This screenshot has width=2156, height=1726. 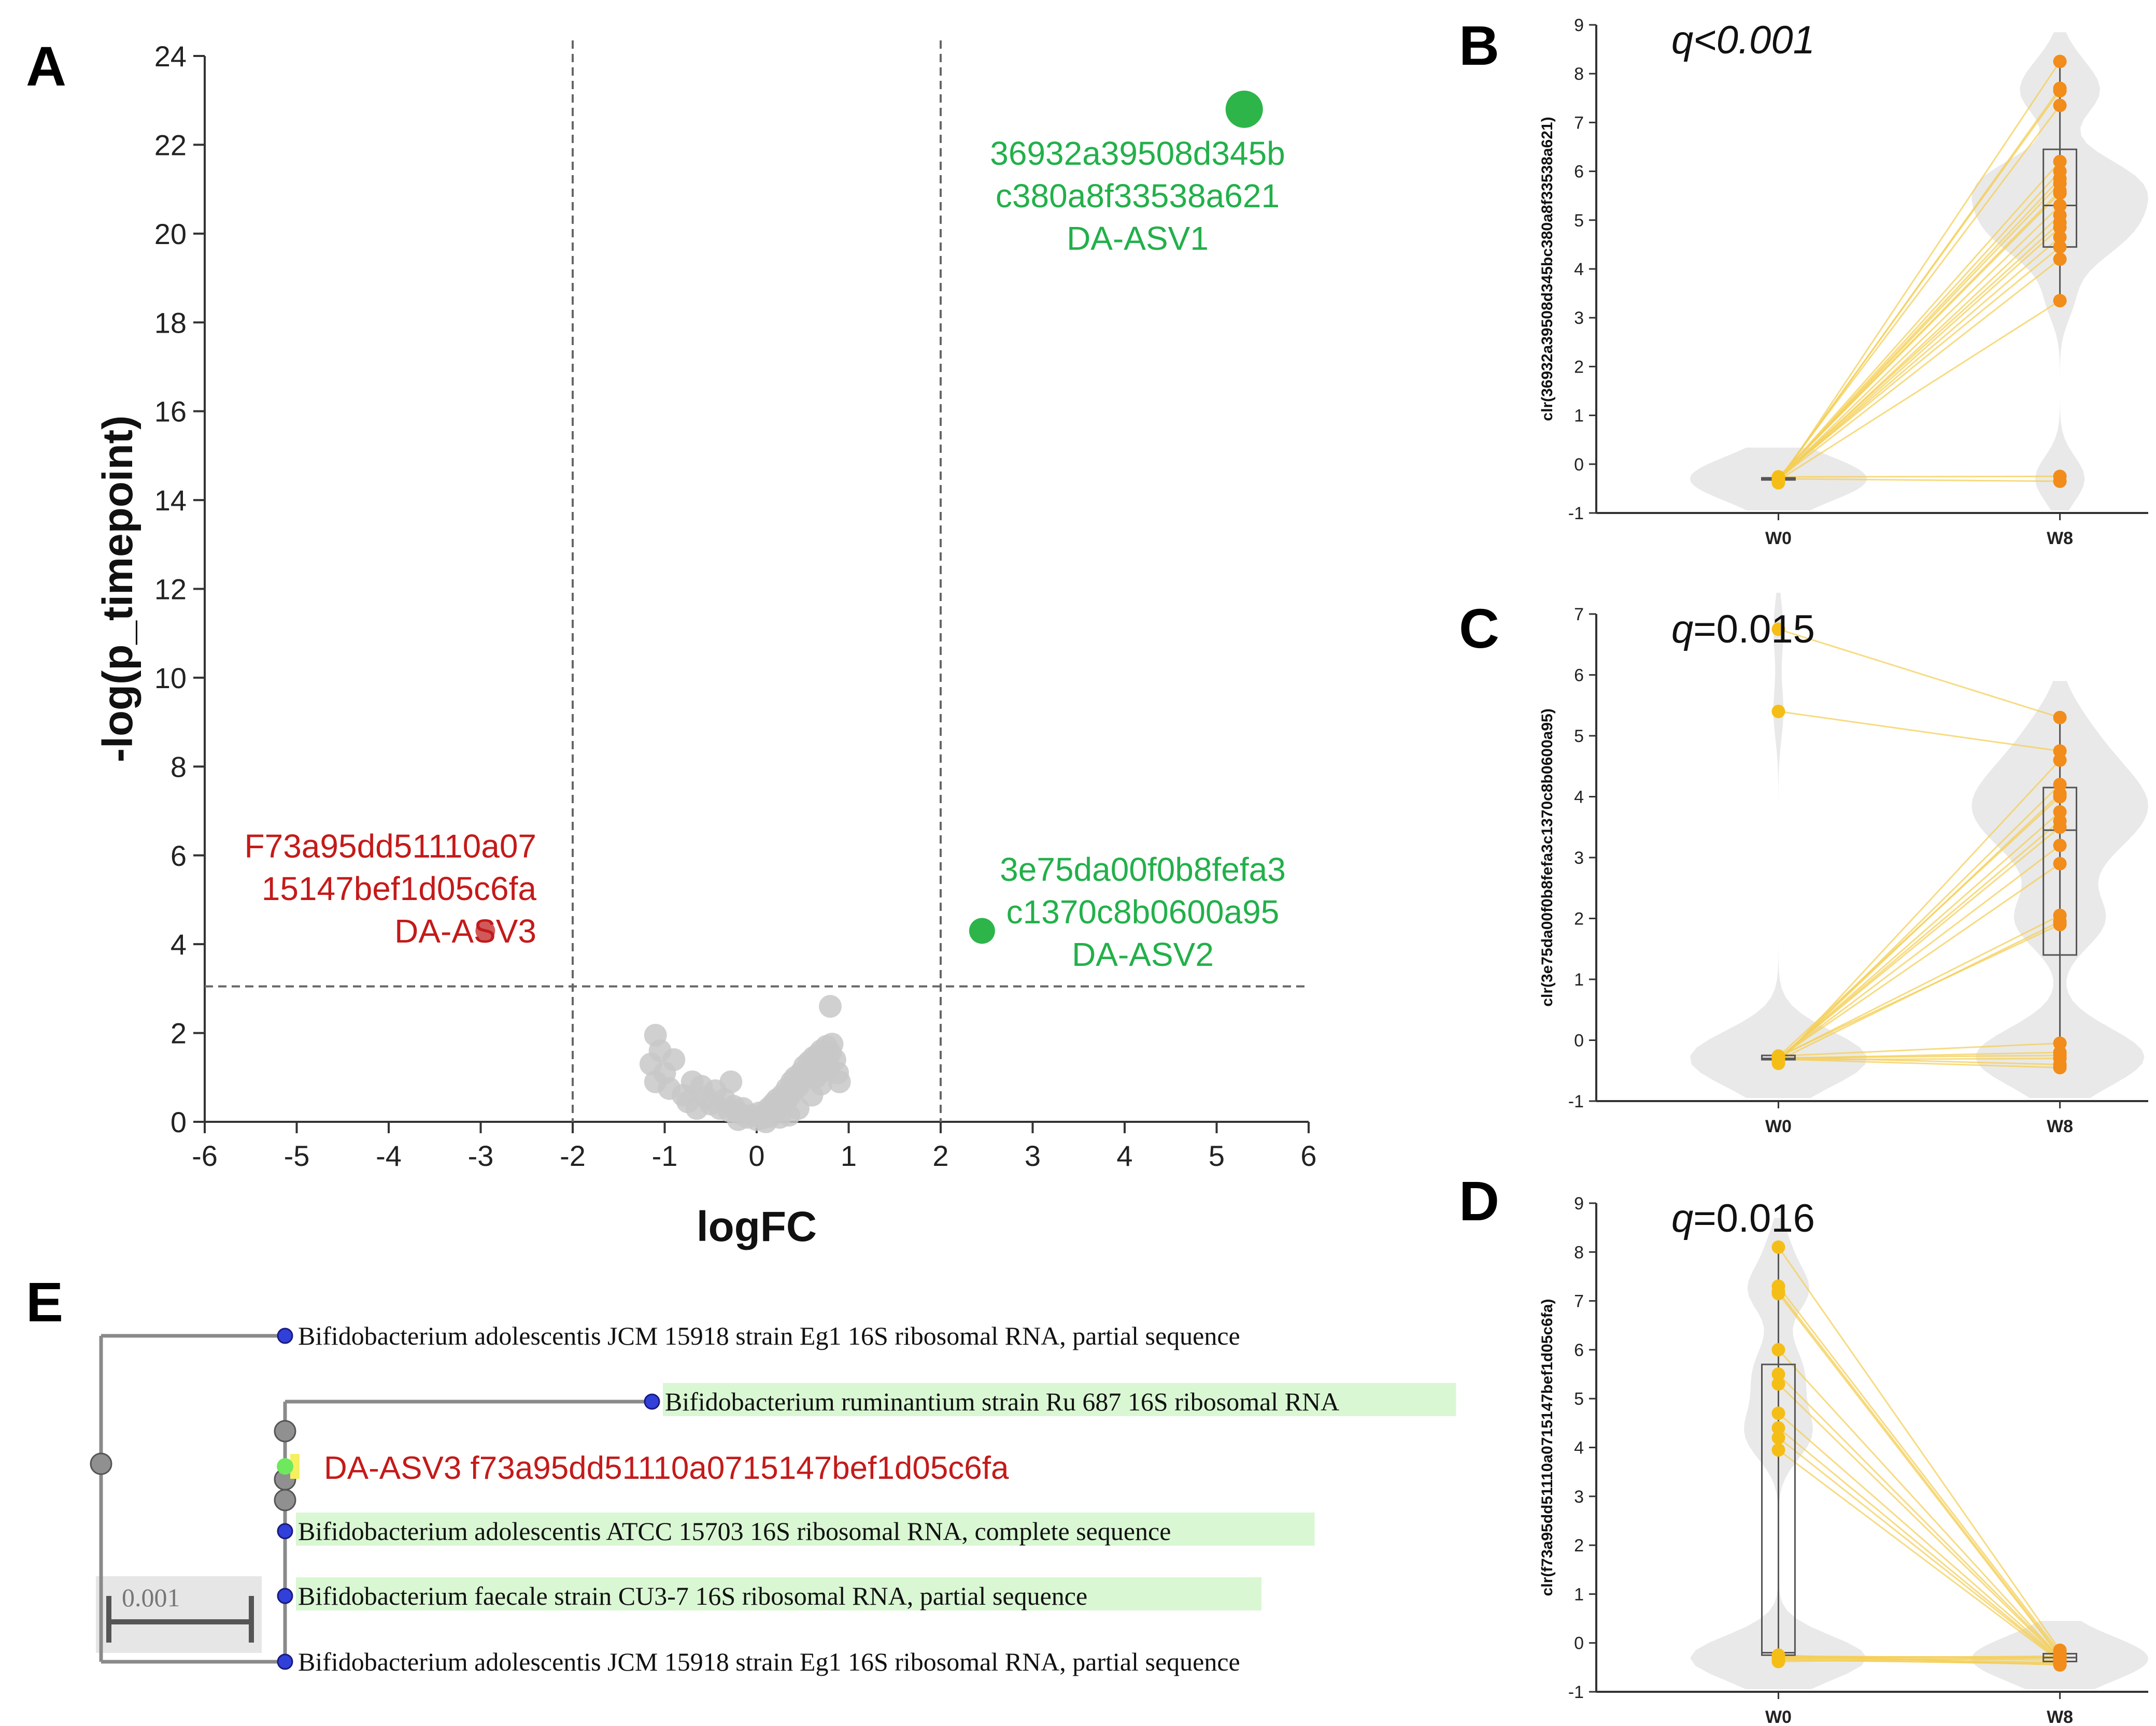 I want to click on y-tick-label: -1, so click(x=1576, y=1692).